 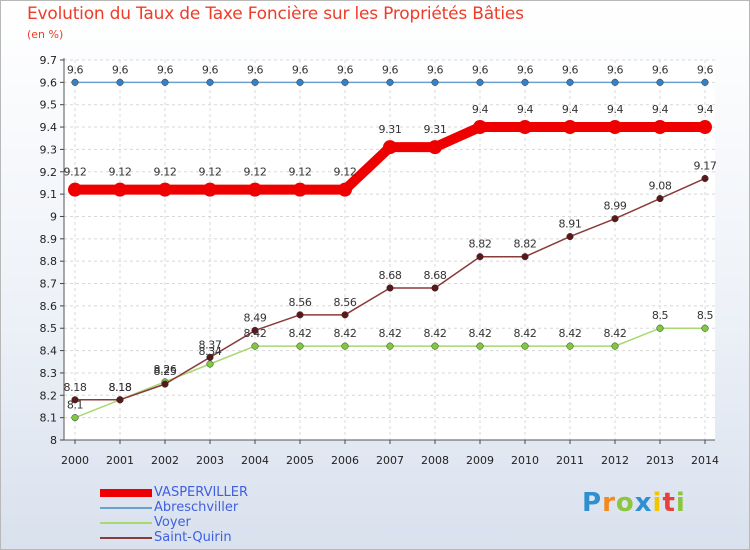 What do you see at coordinates (75, 460) in the screenshot?
I see `x-tick-label: 2000` at bounding box center [75, 460].